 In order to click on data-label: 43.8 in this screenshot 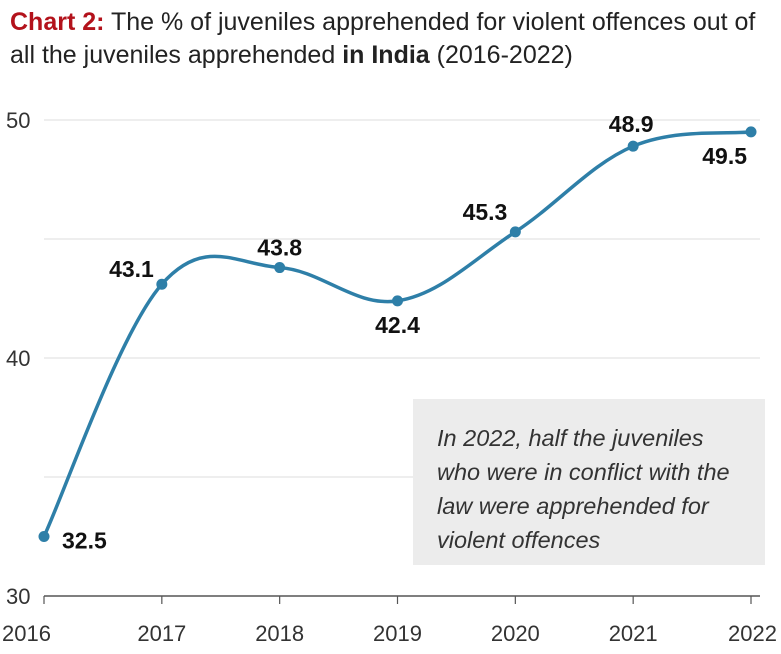, I will do `click(279, 248)`.